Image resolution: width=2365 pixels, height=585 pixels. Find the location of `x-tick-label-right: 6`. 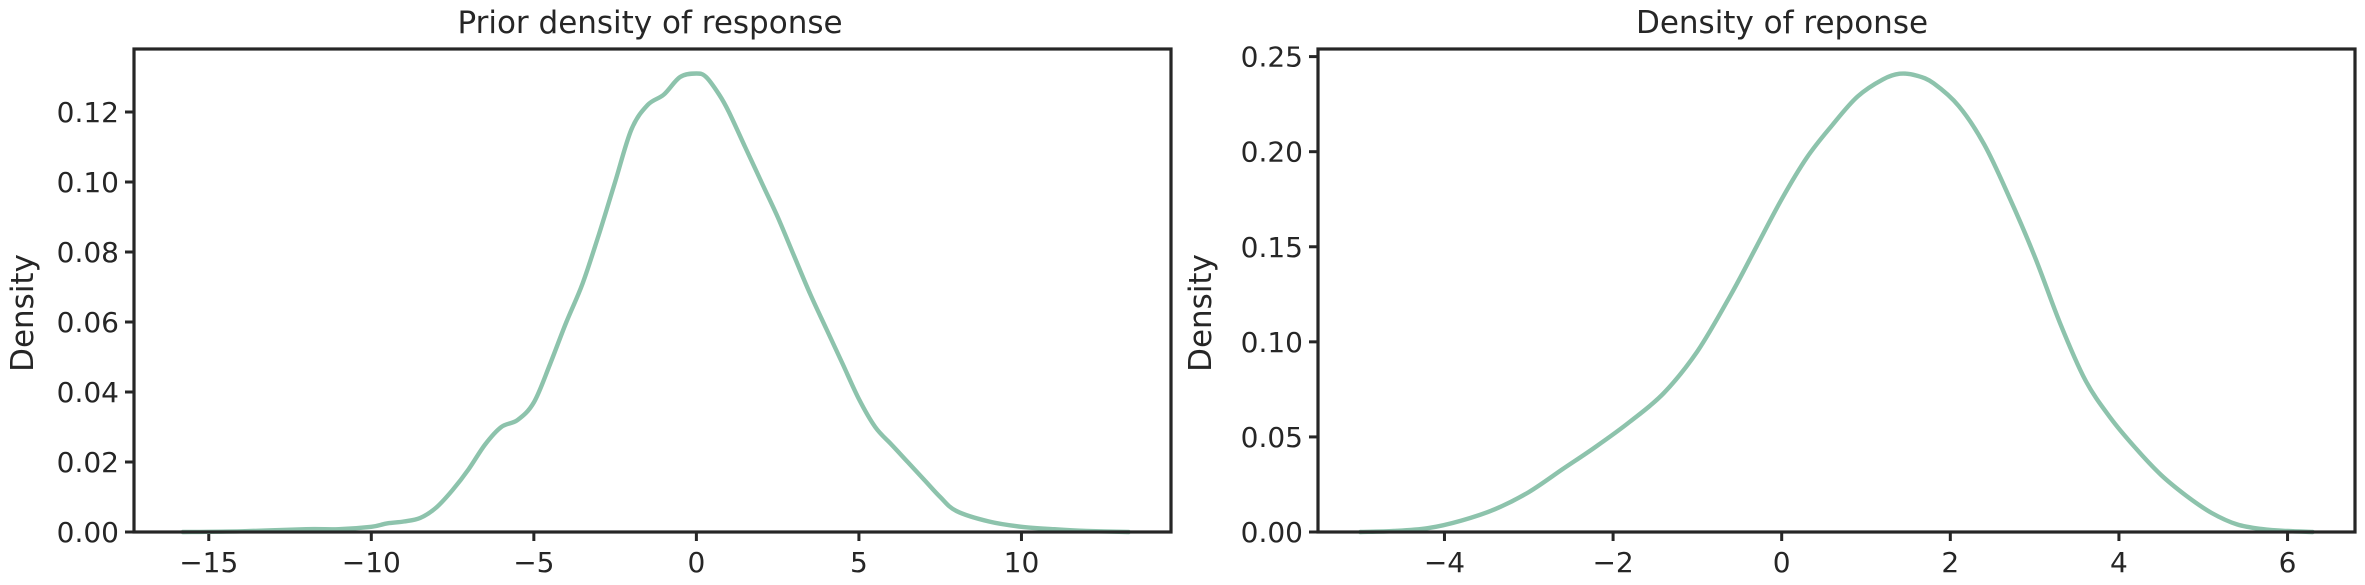

x-tick-label-right: 6 is located at coordinates (2288, 562).